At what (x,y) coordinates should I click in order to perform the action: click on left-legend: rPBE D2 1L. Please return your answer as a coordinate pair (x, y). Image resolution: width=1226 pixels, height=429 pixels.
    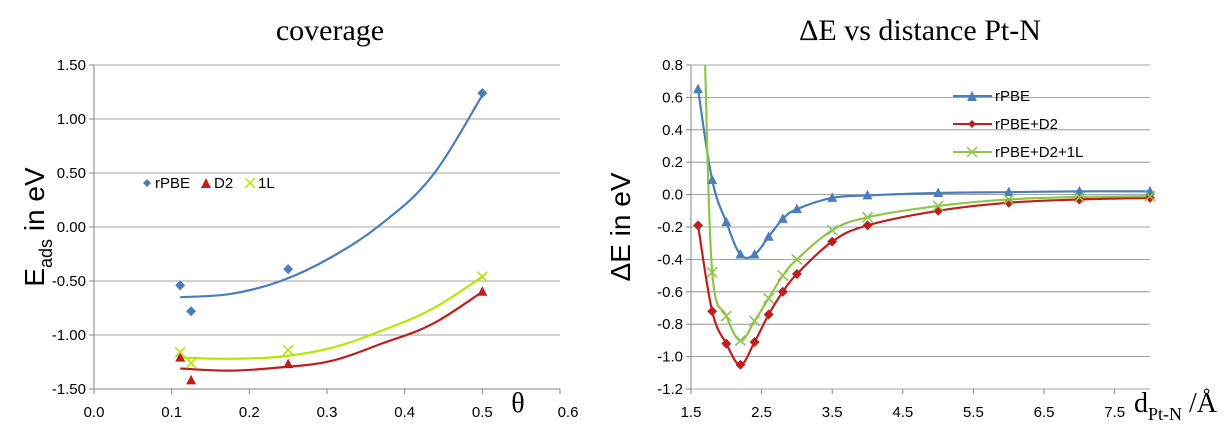
    Looking at the image, I should click on (209, 183).